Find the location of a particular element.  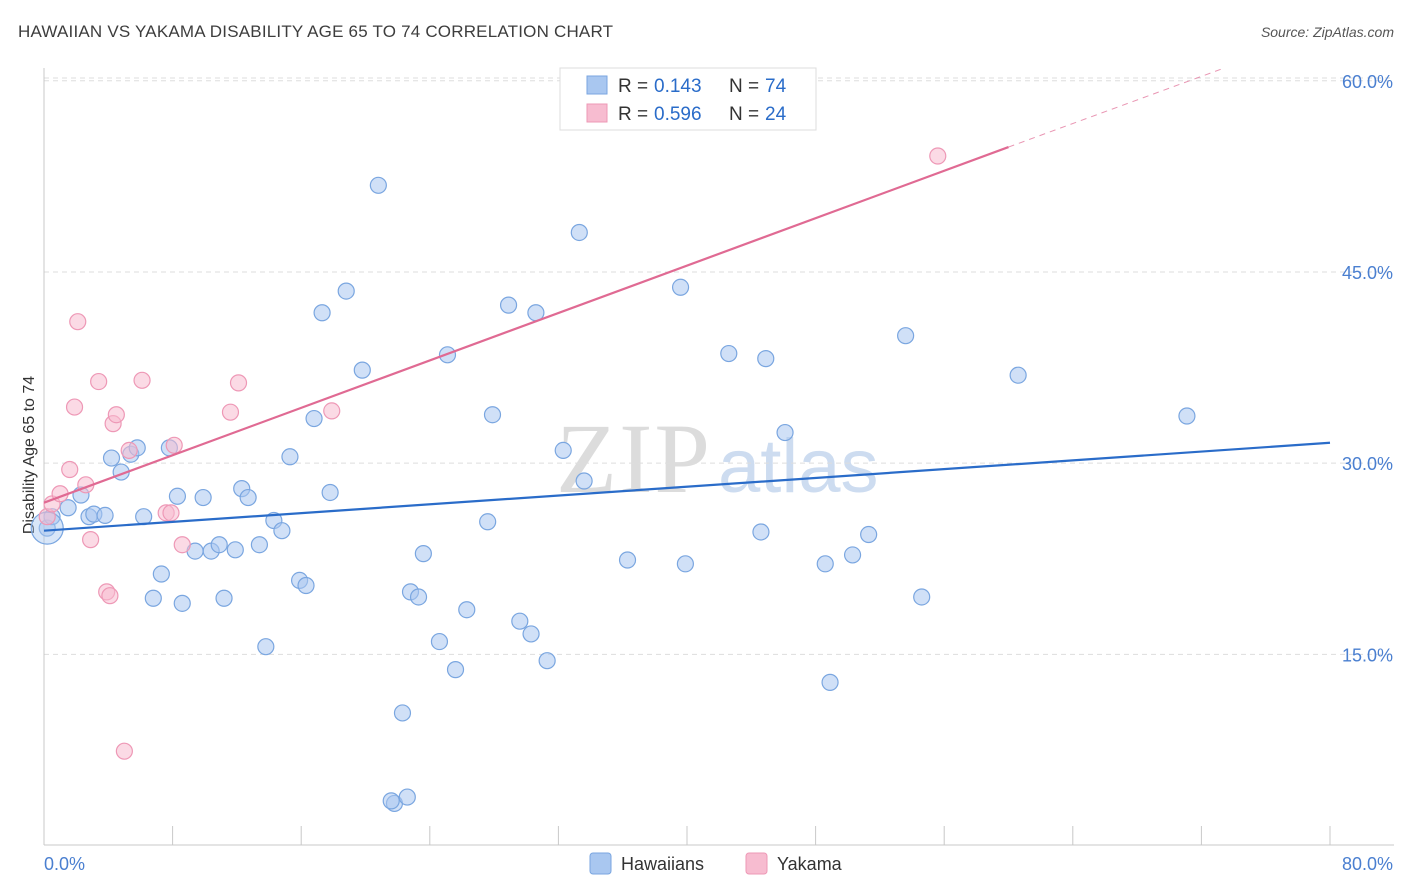

watermark-zip: ZIP is located at coordinates (634, 458).